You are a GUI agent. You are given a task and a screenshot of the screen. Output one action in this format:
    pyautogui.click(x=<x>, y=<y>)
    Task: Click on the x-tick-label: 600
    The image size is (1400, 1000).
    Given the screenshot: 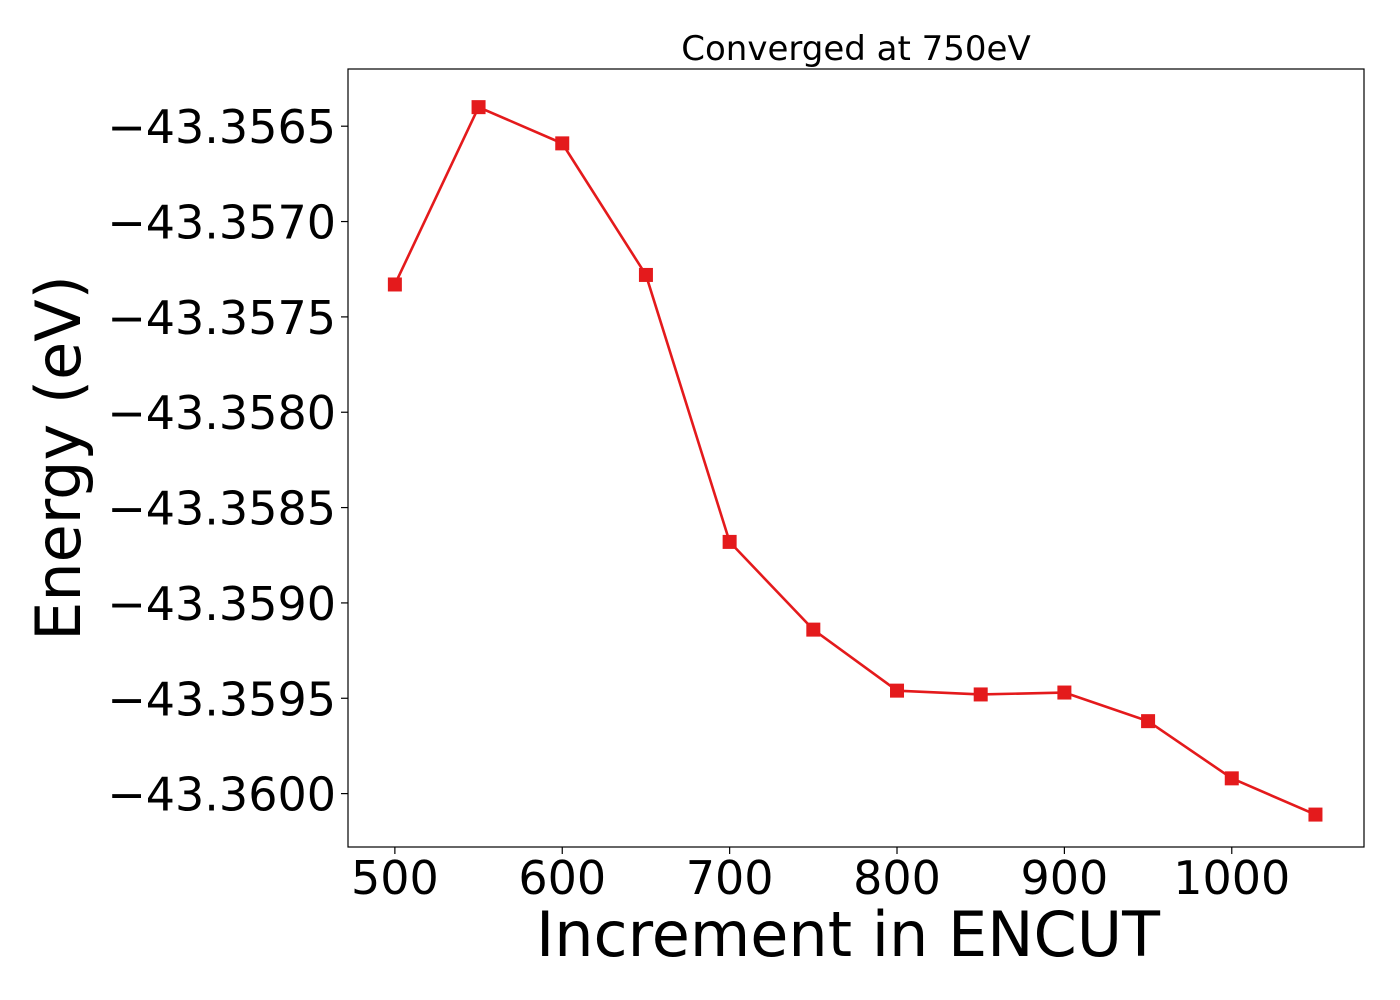 What is the action you would take?
    pyautogui.click(x=562, y=878)
    